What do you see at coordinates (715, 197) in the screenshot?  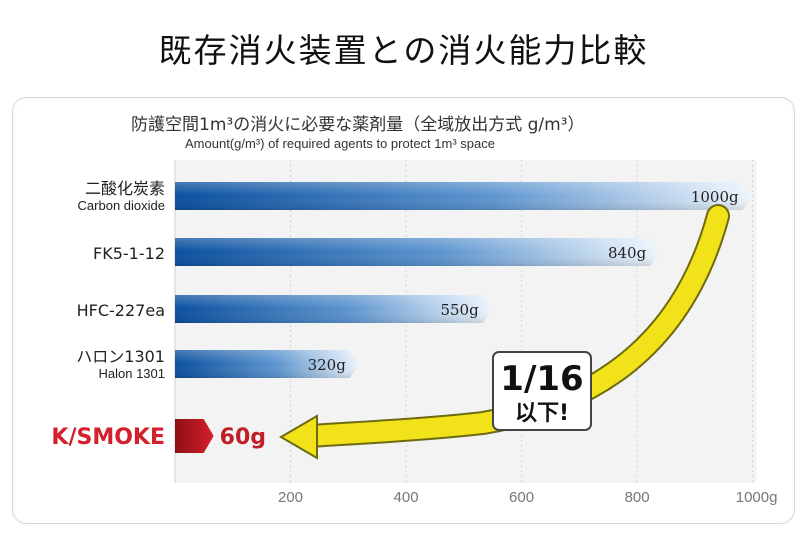 I see `bar-value-label: 1000g` at bounding box center [715, 197].